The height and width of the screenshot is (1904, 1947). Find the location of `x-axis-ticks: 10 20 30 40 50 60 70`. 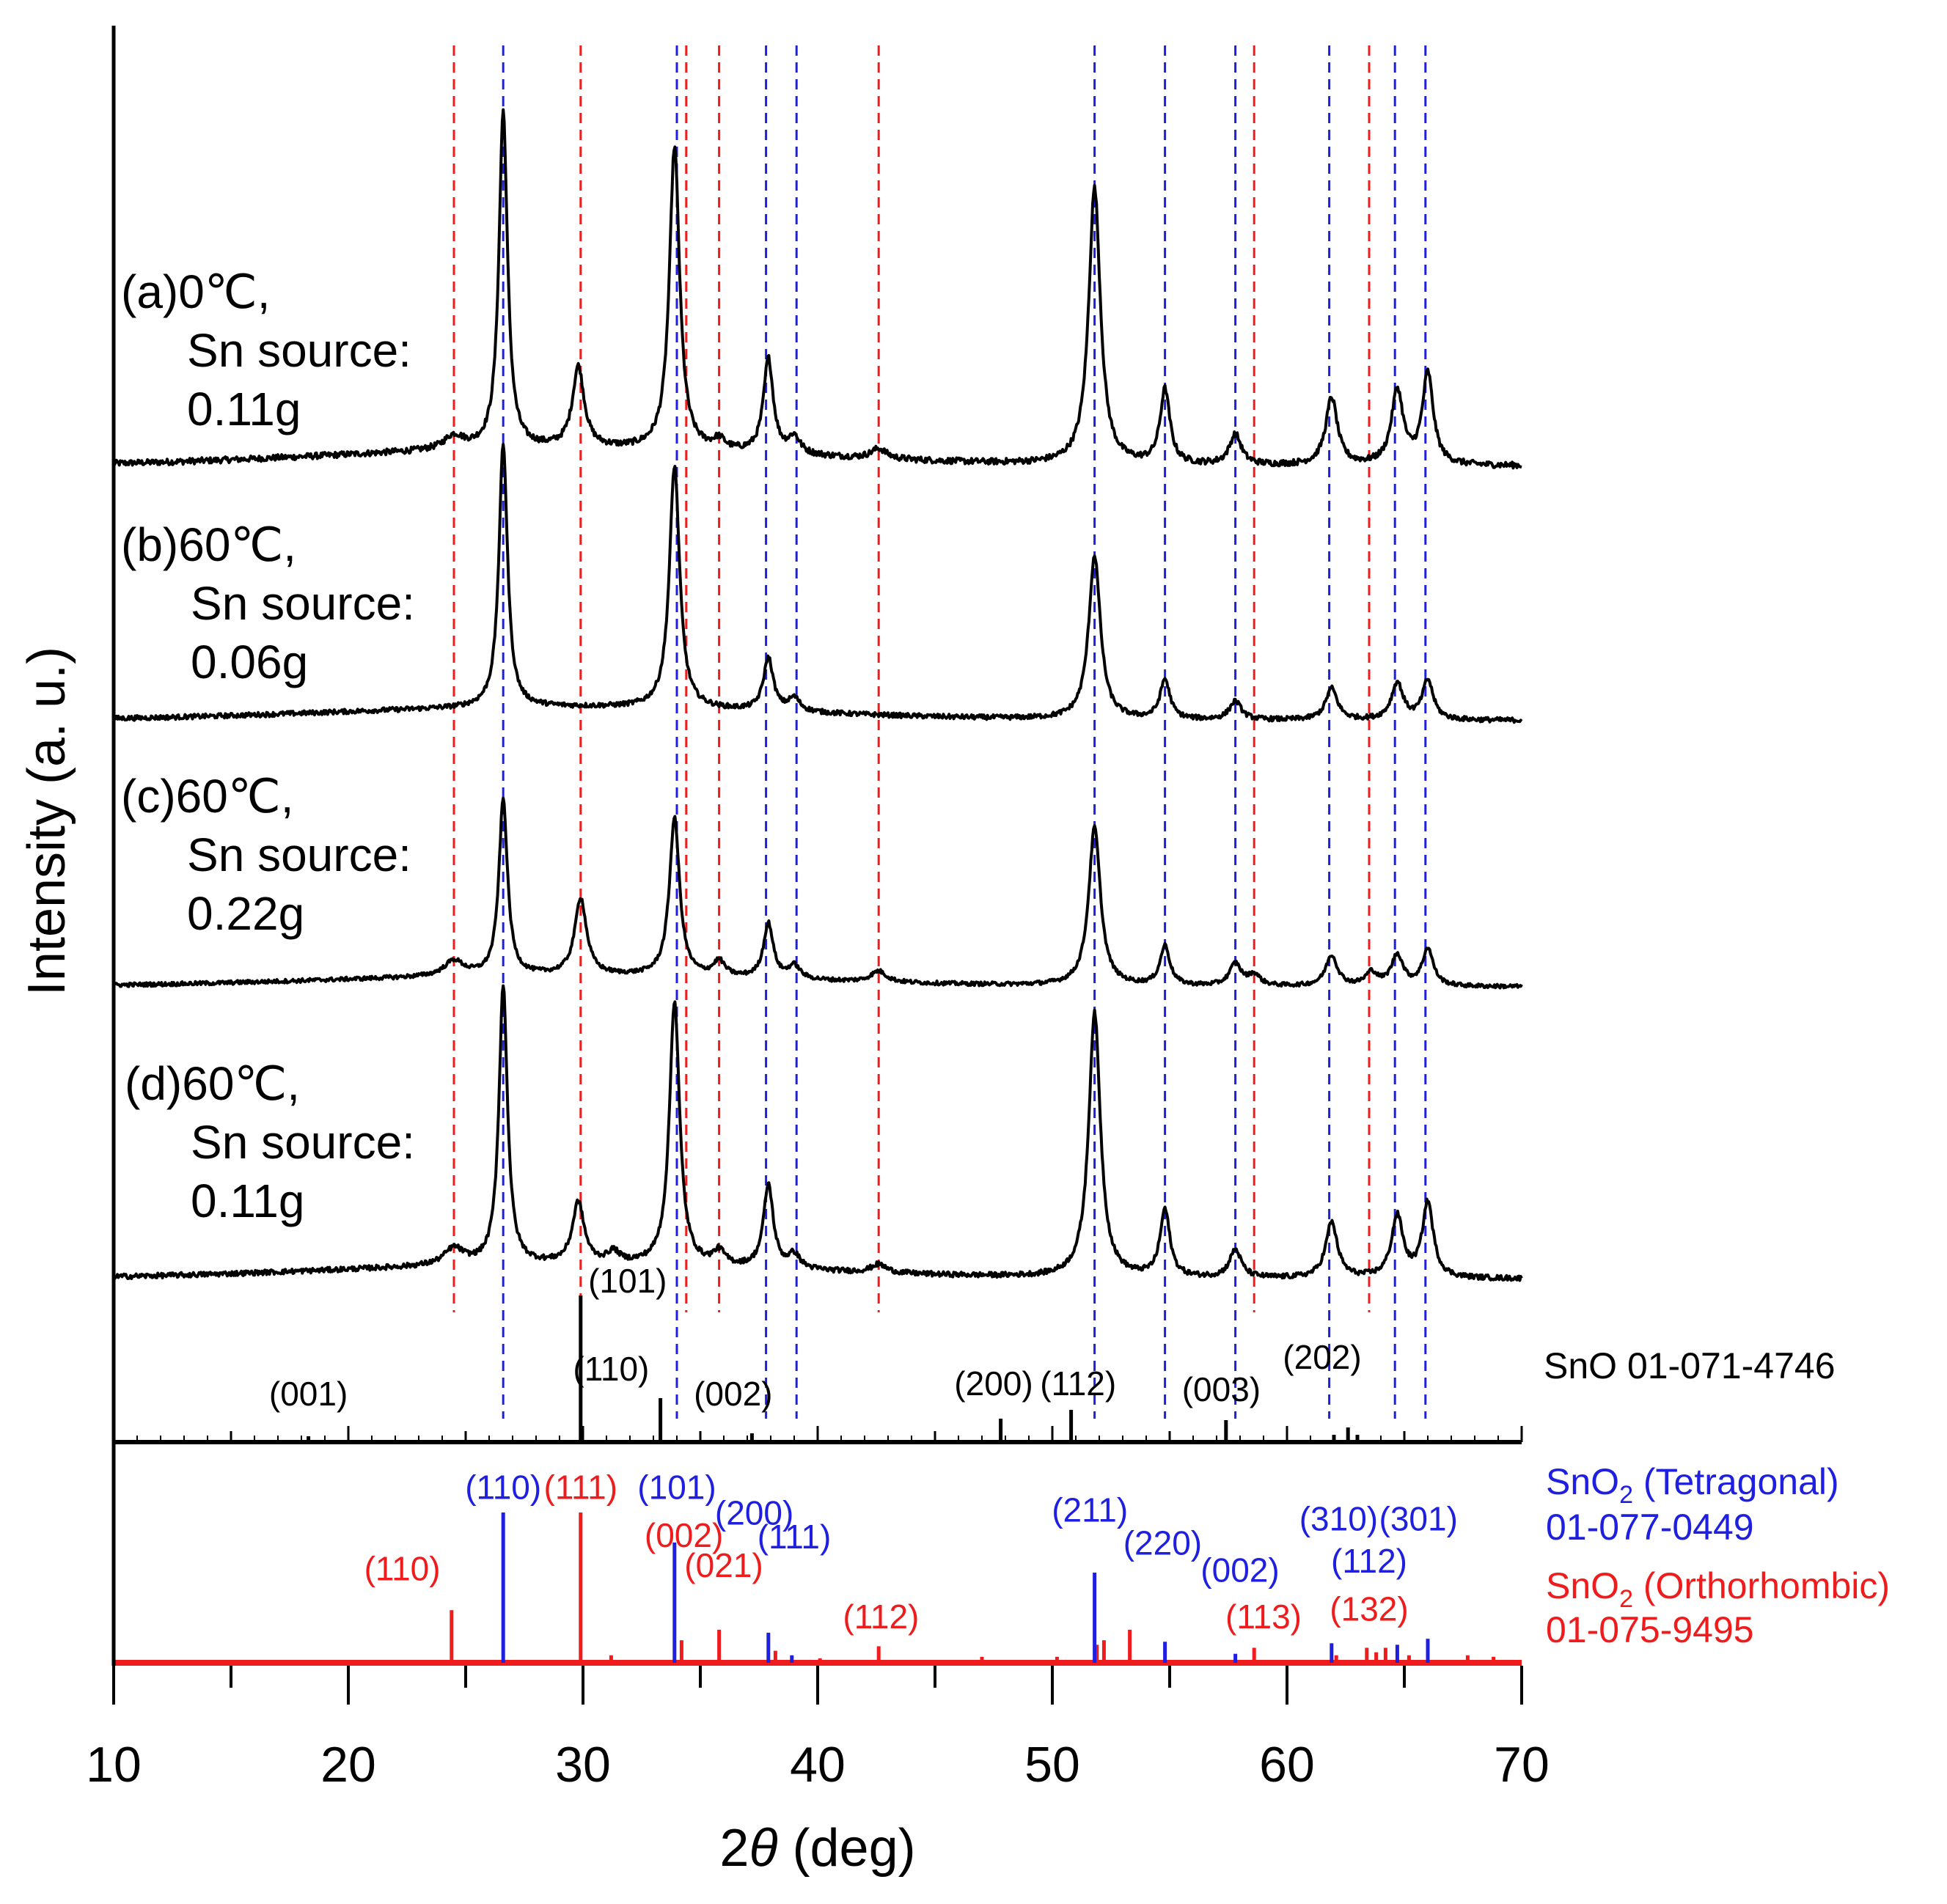

x-axis-ticks: 10 20 30 40 50 60 70 is located at coordinates (818, 1609).